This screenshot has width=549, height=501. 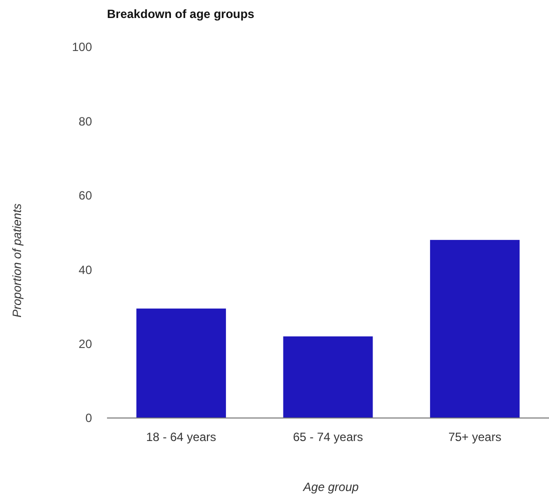 What do you see at coordinates (181, 437) in the screenshot?
I see `x-tick-label: 18 - 64 years` at bounding box center [181, 437].